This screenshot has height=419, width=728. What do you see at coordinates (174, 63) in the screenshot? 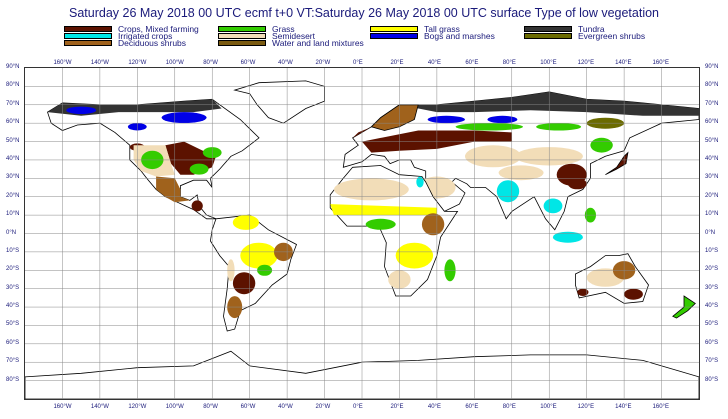
I see `lon-tick-label-top: 100°W` at bounding box center [174, 63].